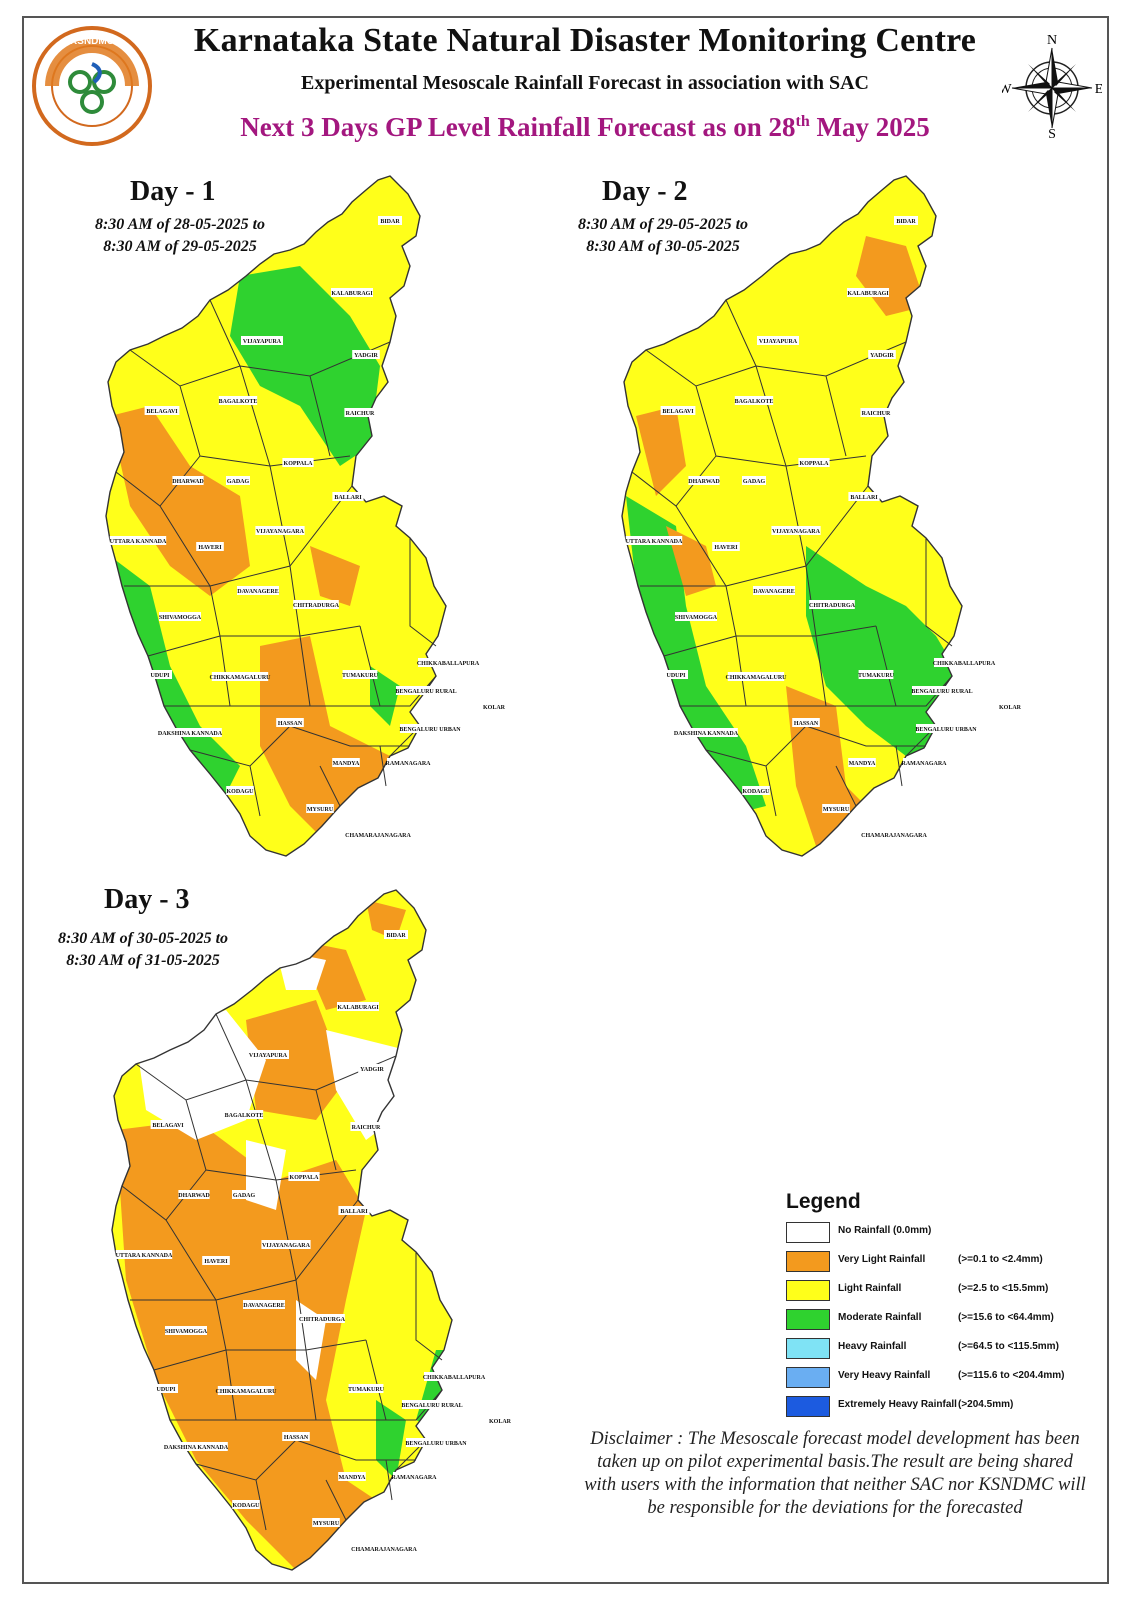  I want to click on district-label-dharwad: DHARWAD, so click(188, 482).